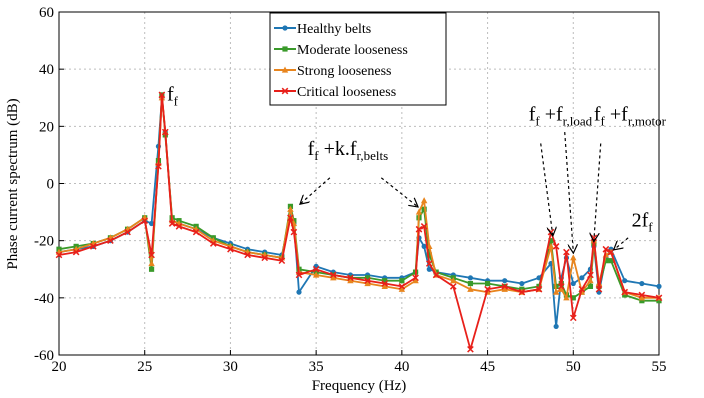 Image resolution: width=704 pixels, height=398 pixels. Describe the element at coordinates (51, 185) in the screenshot. I see `y-tick-label: 0` at that location.